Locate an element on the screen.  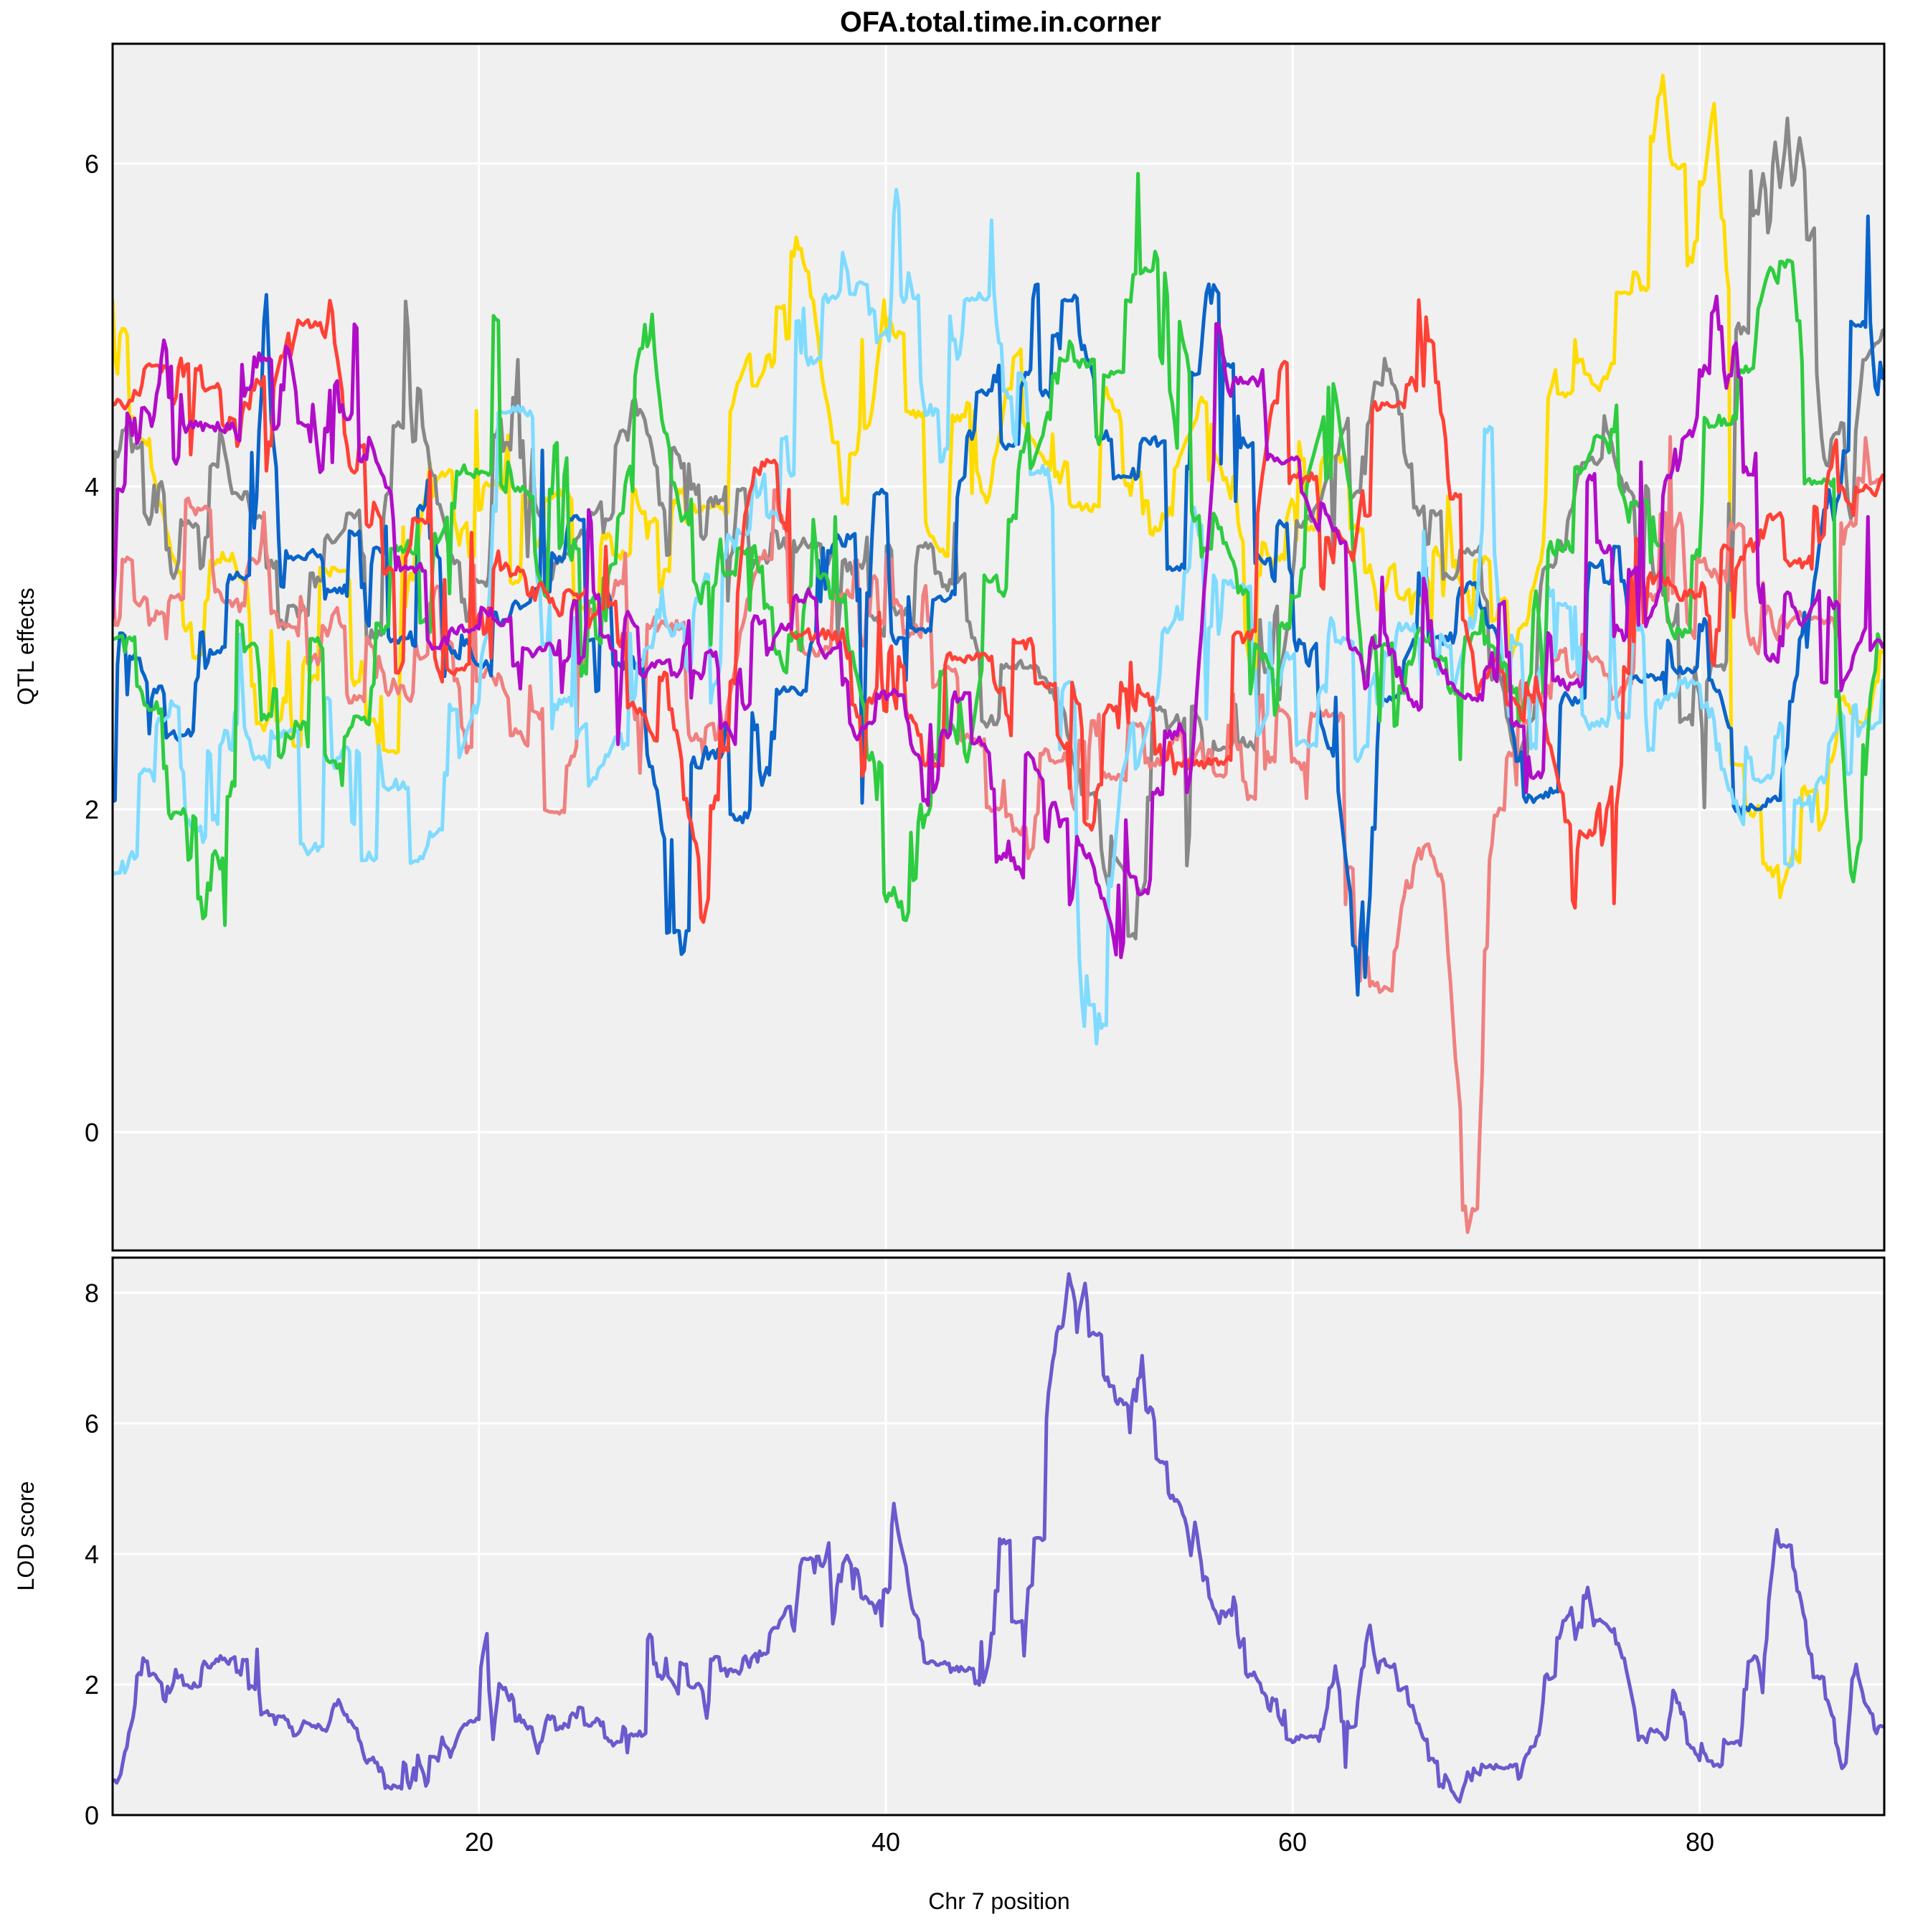
svg-text: LOD score is located at coordinates (26, 1536).